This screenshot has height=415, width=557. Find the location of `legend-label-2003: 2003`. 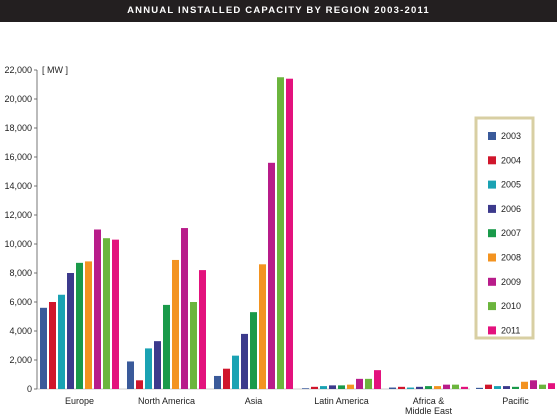

legend-label-2003: 2003 is located at coordinates (511, 136).